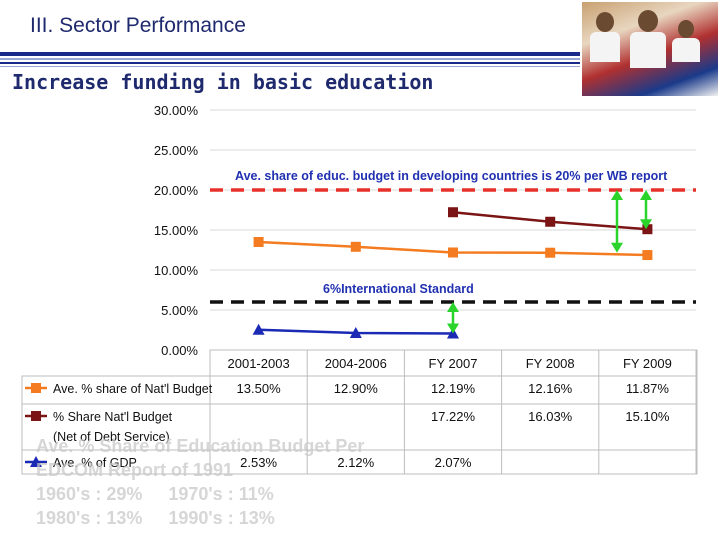  I want to click on data-table-value: 2.53%, so click(258, 462).